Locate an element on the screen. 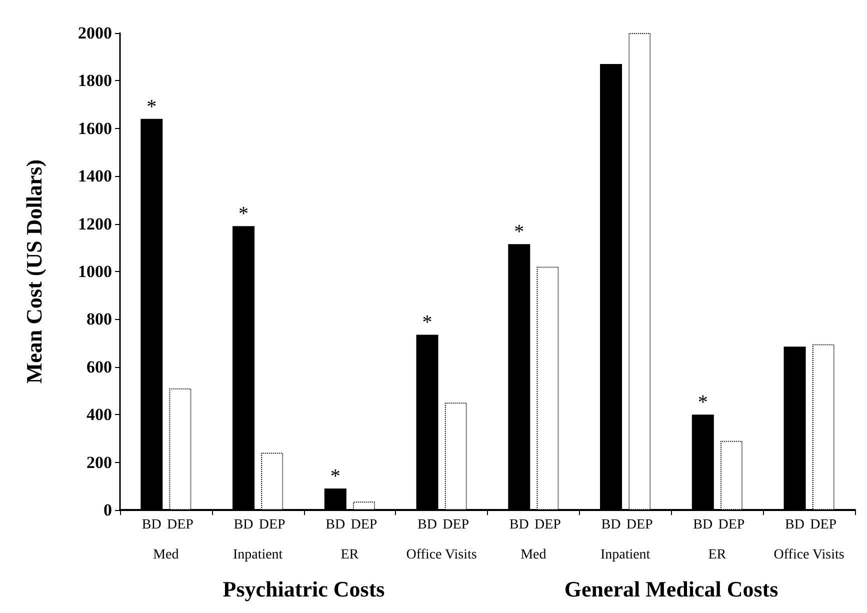  y-tick-label: 800 is located at coordinates (99, 319).